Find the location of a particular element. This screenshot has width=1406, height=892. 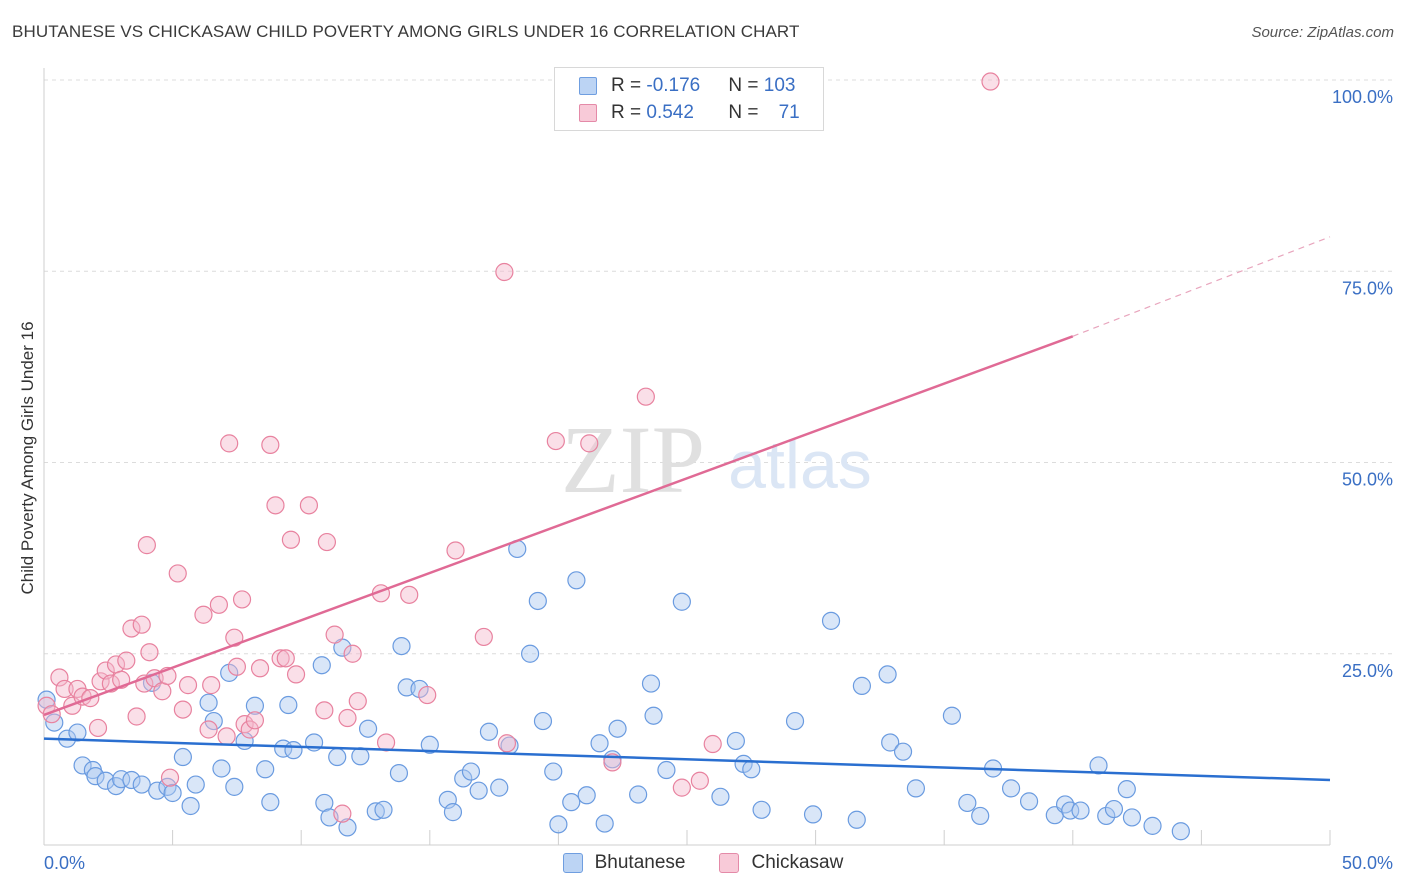

y-tick-label: 25.0% is located at coordinates (1367, 671).